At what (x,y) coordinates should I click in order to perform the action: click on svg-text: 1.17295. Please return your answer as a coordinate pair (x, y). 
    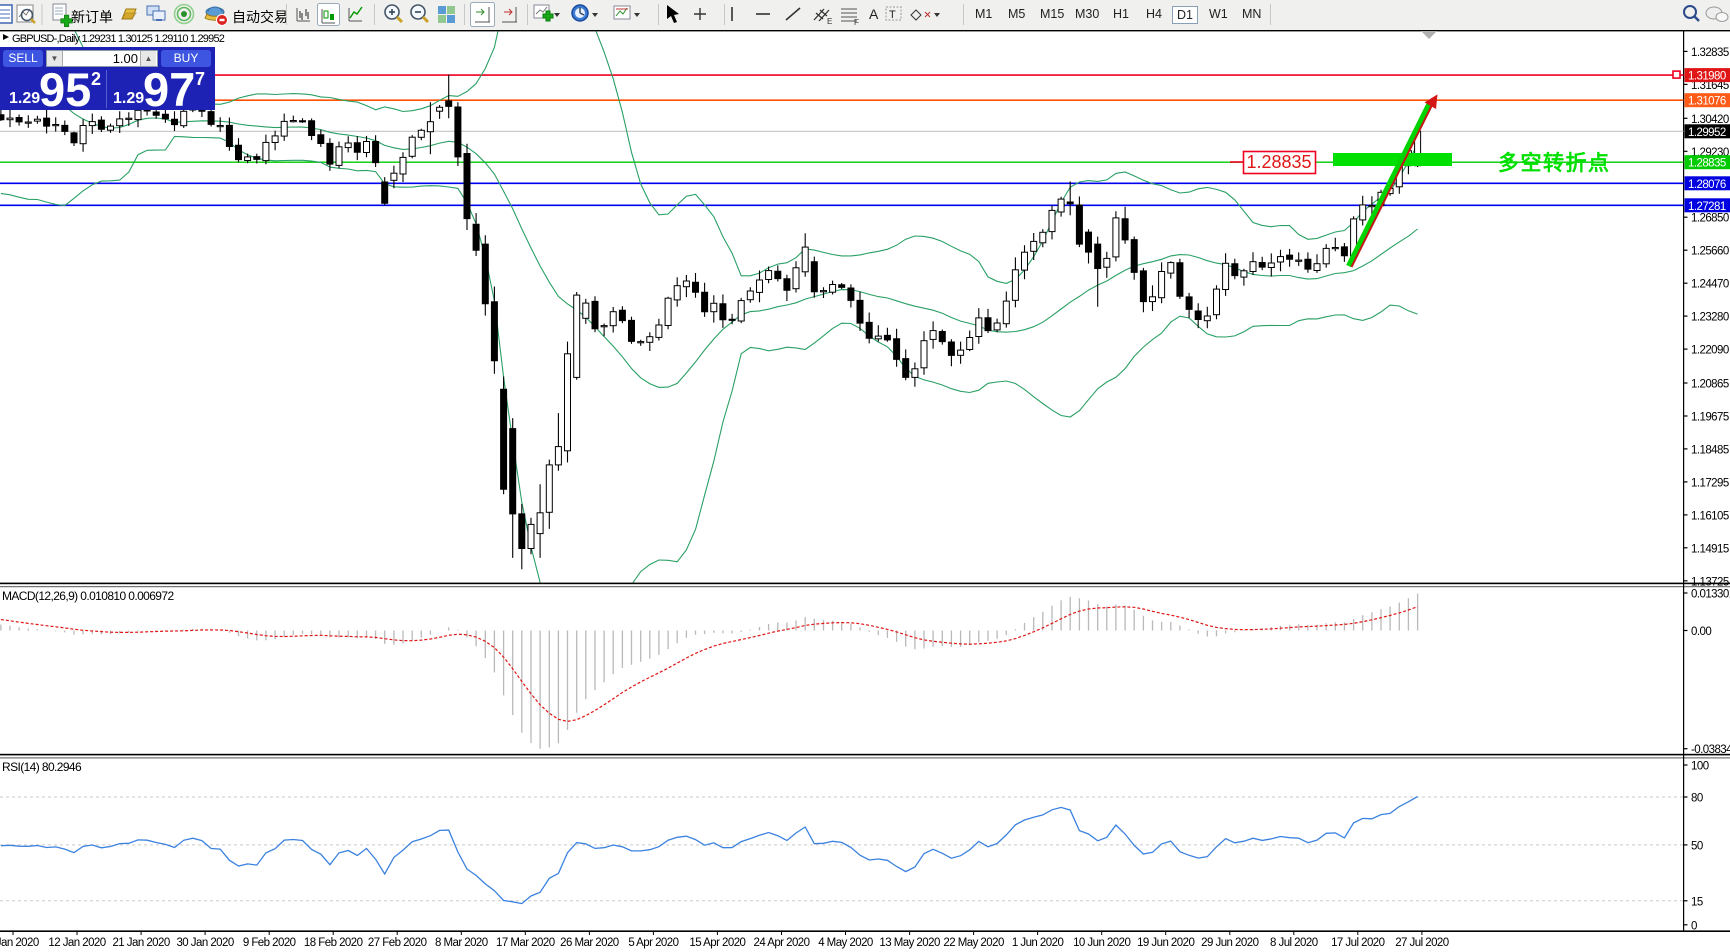
    Looking at the image, I should click on (1710, 483).